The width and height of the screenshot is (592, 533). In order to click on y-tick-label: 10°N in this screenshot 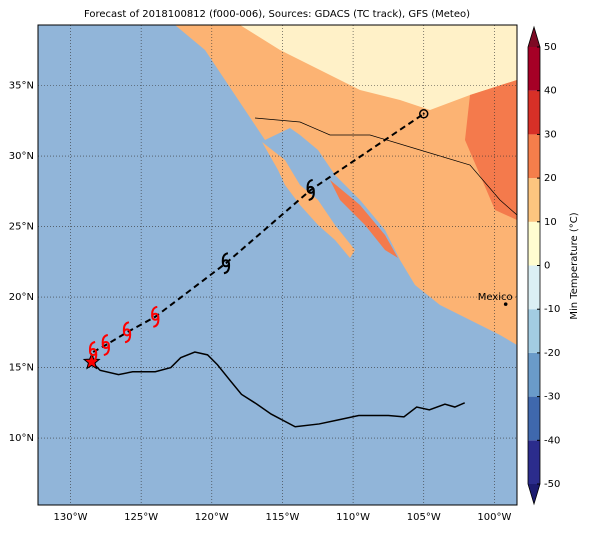, I will do `click(21, 438)`.